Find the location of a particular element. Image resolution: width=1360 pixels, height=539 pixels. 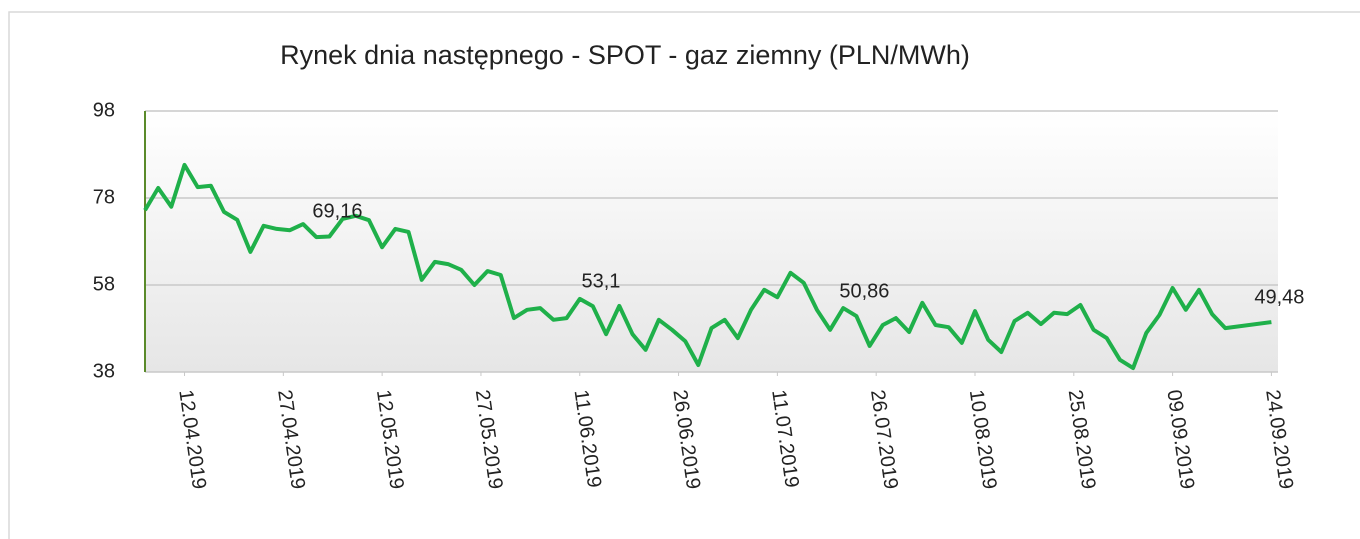

x-tick-label: 26.06.2019 is located at coordinates (686, 439).